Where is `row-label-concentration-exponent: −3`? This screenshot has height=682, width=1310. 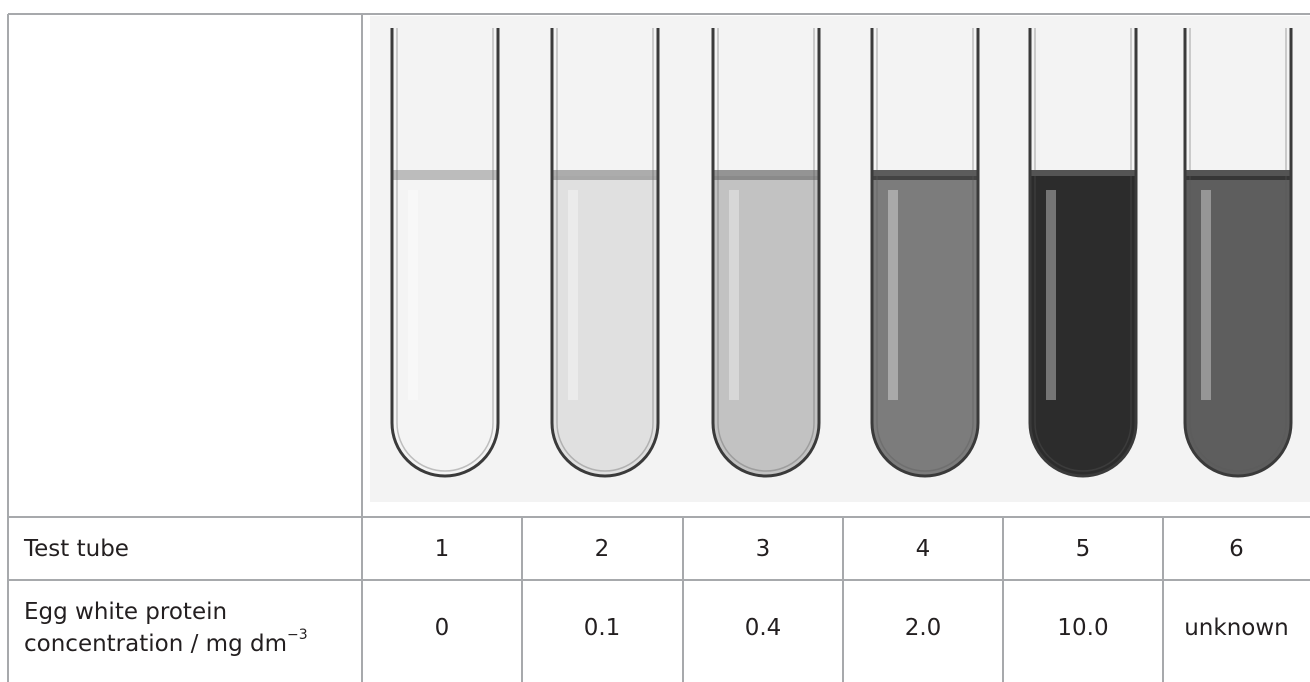
row-label-concentration-exponent: −3 is located at coordinates (297, 635).